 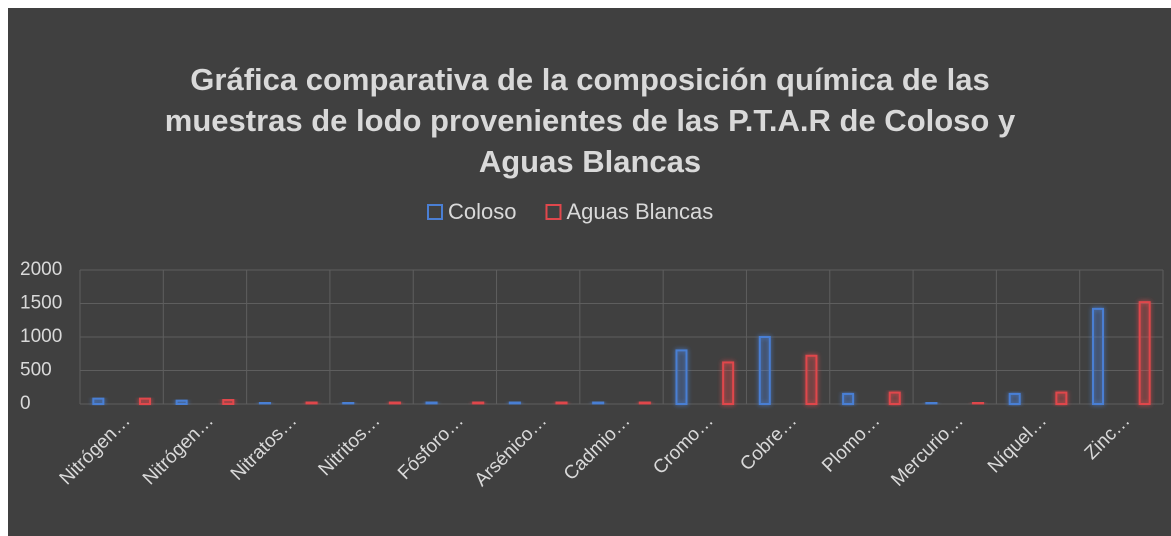 I want to click on y-tick-label: 2000, so click(x=41, y=269).